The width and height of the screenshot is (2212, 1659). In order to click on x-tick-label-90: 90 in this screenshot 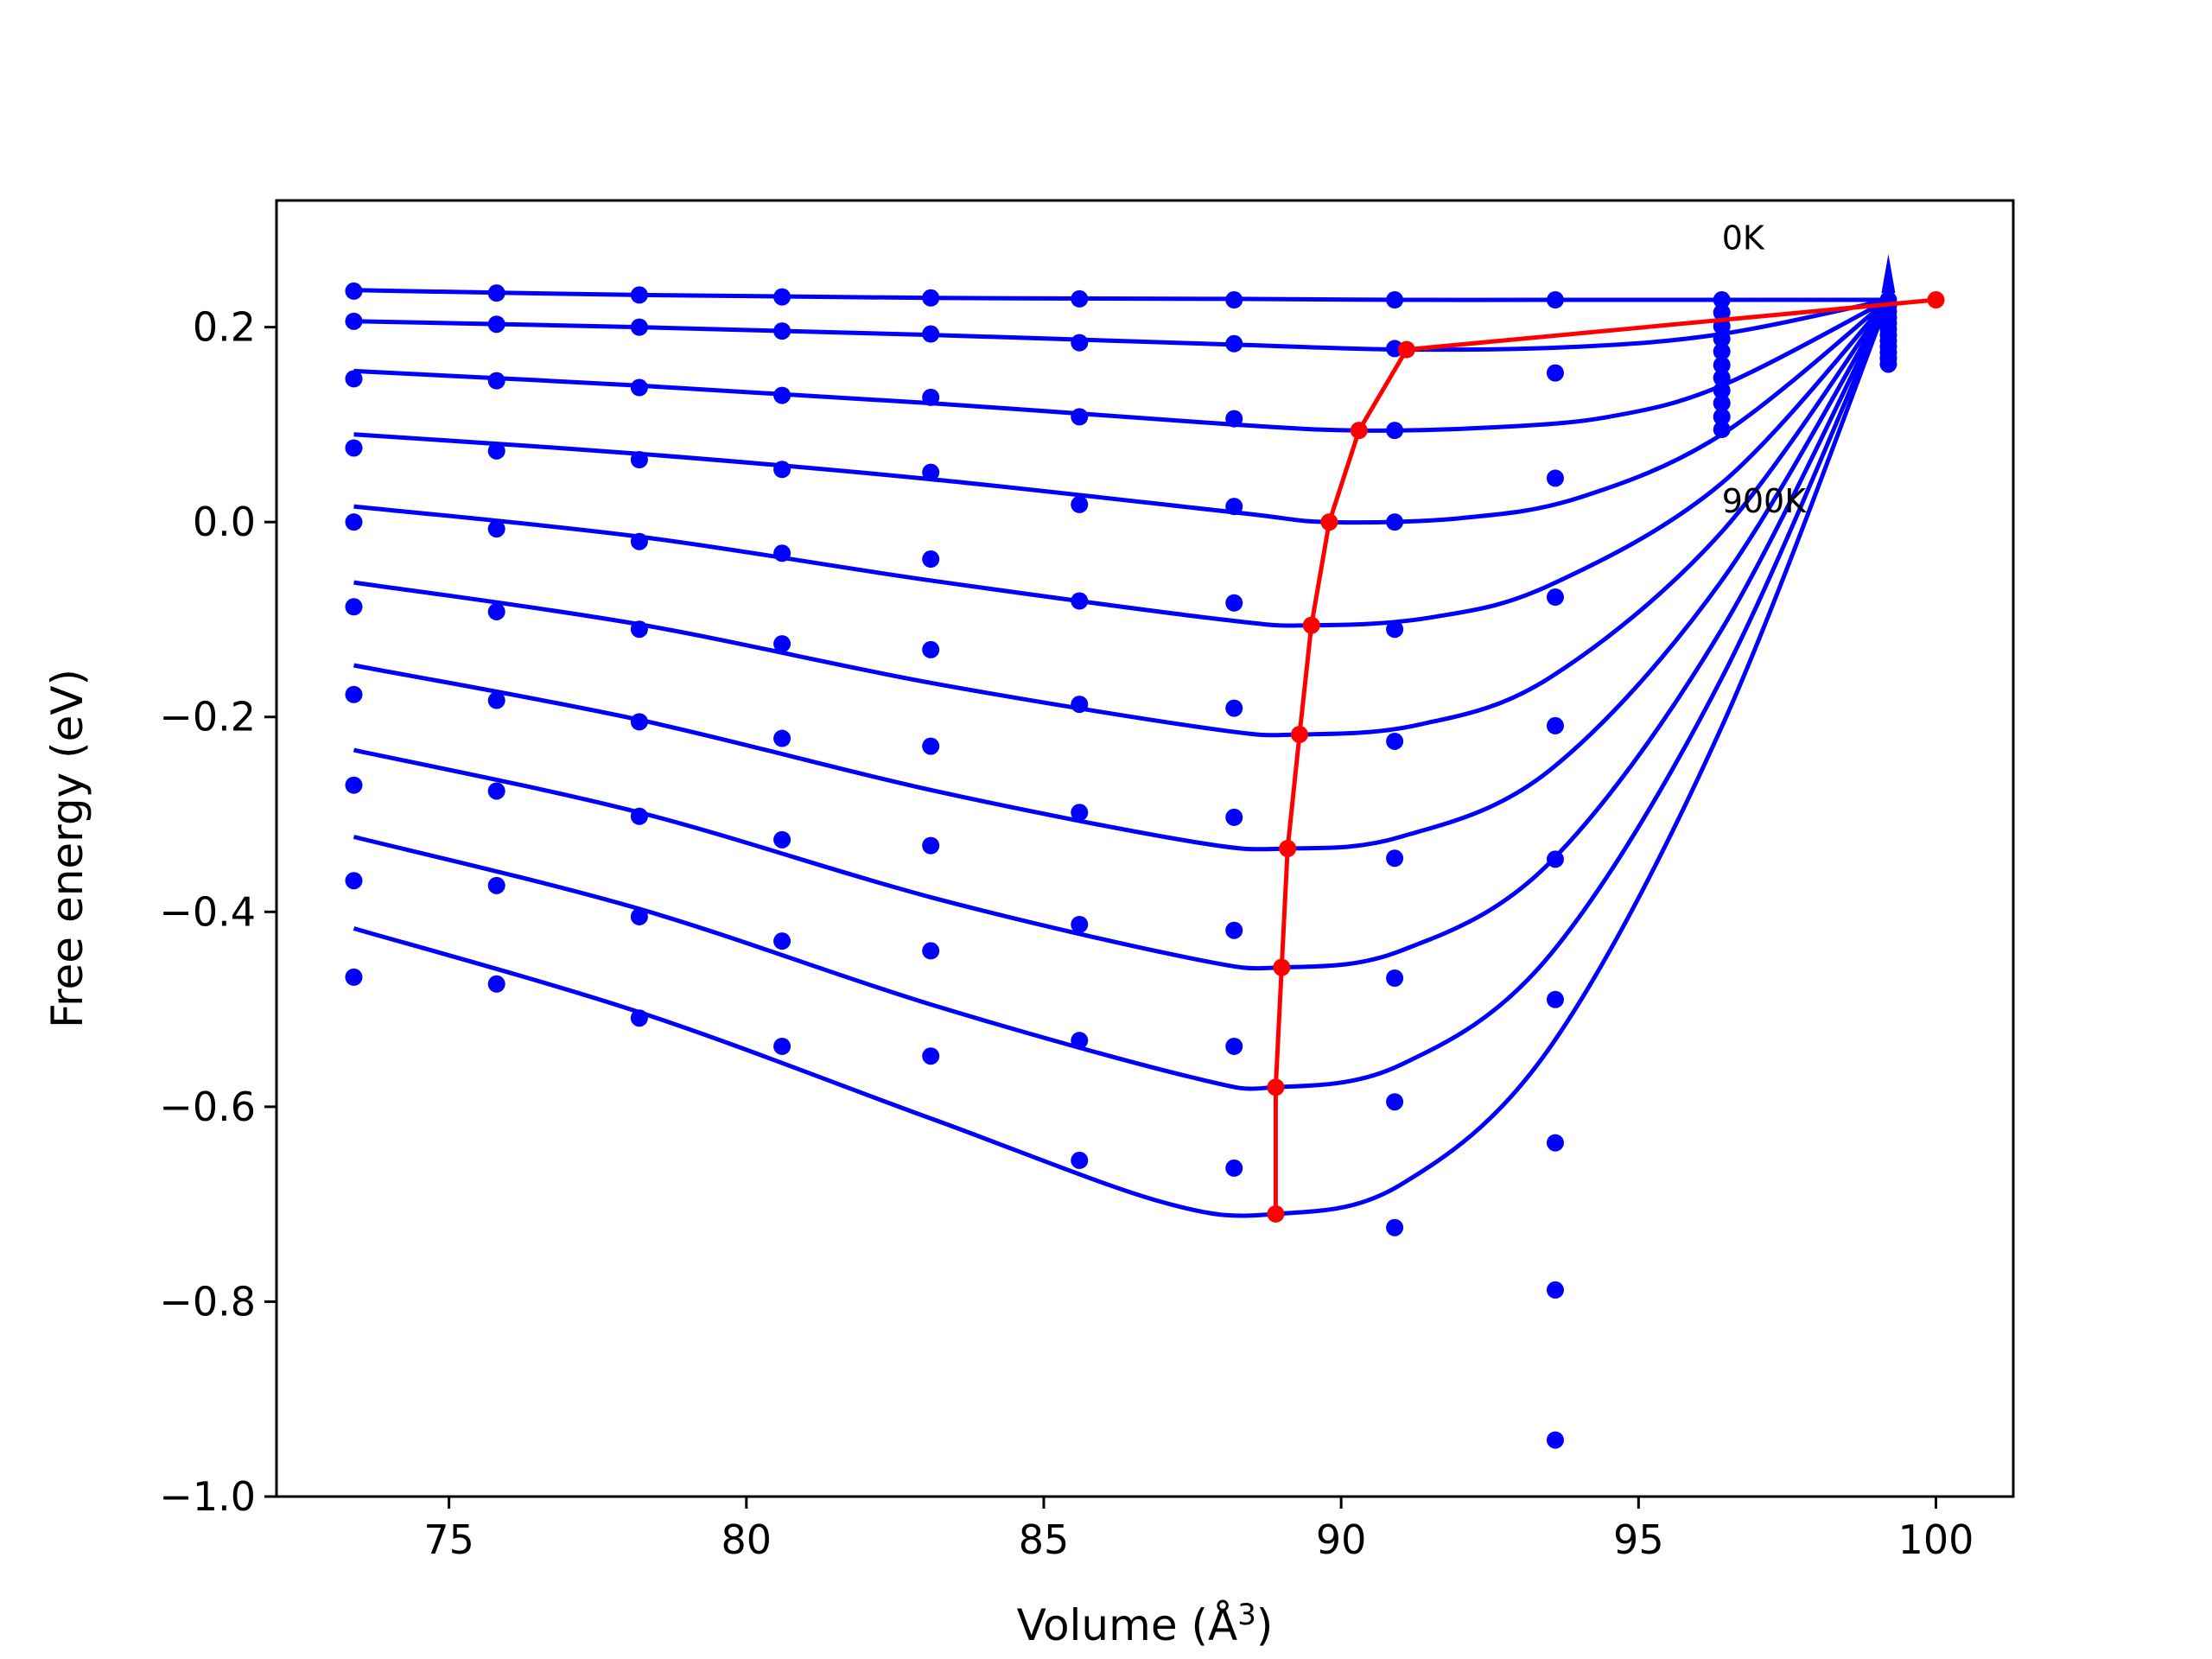, I will do `click(1341, 1539)`.